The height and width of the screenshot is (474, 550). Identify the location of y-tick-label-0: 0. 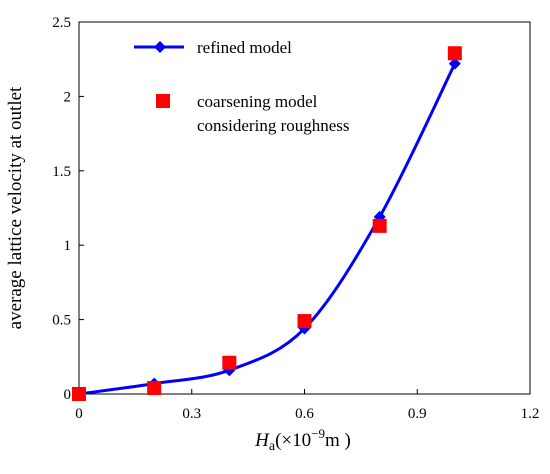
(68, 395).